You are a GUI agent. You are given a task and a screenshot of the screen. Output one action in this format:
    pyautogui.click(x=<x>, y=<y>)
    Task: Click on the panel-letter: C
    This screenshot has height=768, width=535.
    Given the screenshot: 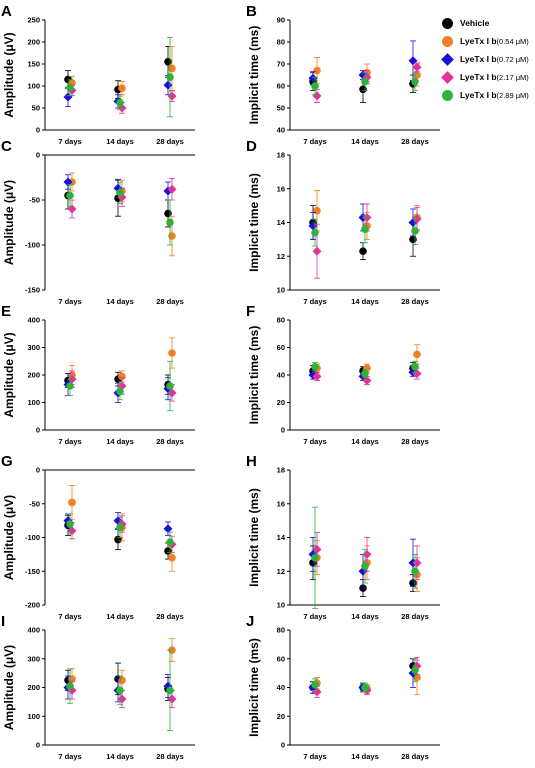 What is the action you would take?
    pyautogui.click(x=6, y=146)
    